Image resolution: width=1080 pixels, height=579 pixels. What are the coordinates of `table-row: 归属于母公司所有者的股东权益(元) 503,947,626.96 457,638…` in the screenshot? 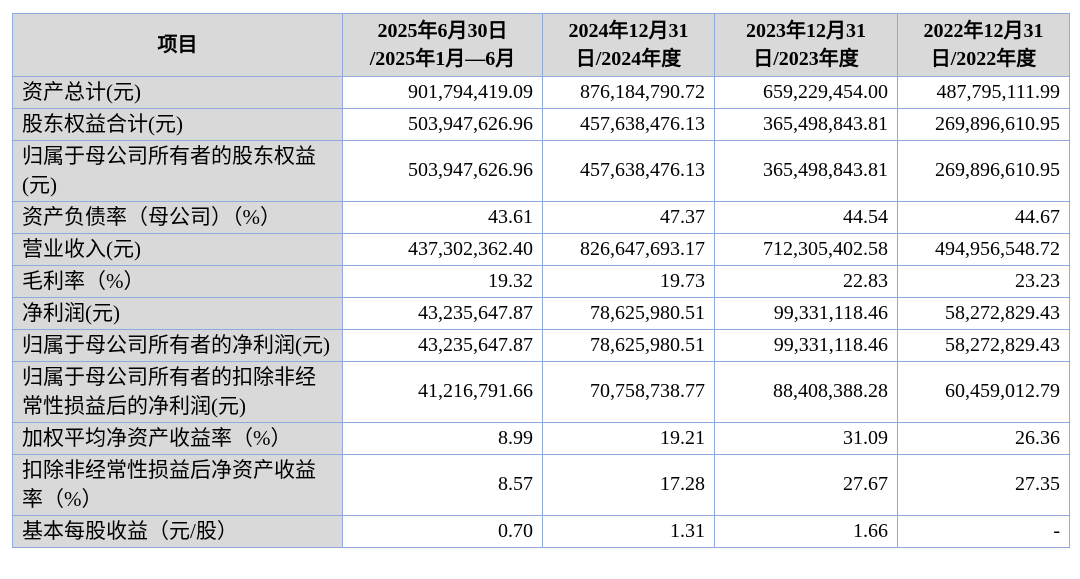 It's located at (541, 170).